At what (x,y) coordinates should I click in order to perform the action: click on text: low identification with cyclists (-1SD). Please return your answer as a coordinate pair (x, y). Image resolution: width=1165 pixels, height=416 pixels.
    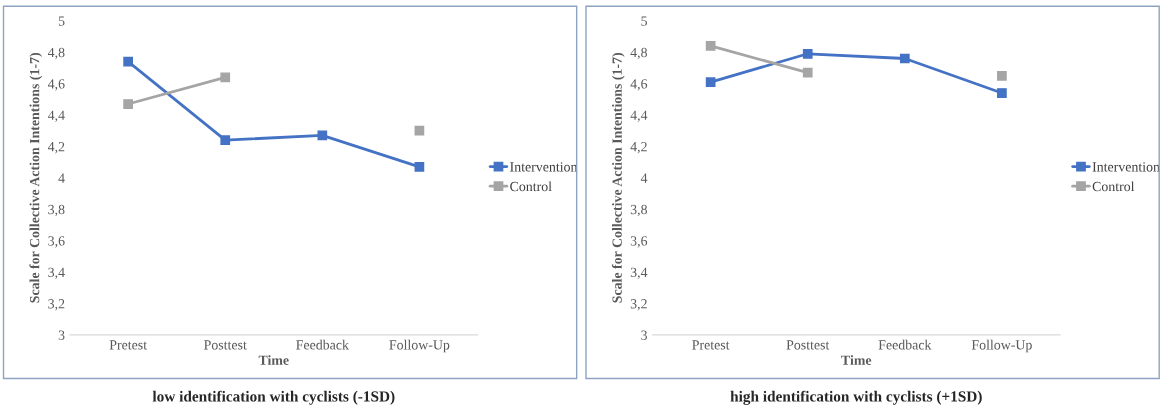
    Looking at the image, I should click on (273, 397).